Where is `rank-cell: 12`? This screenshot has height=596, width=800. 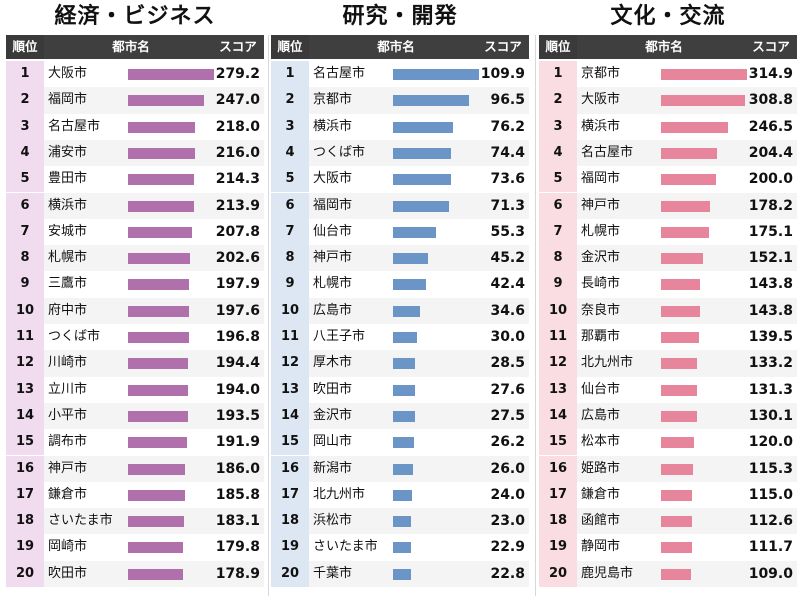 rank-cell: 12 is located at coordinates (558, 363).